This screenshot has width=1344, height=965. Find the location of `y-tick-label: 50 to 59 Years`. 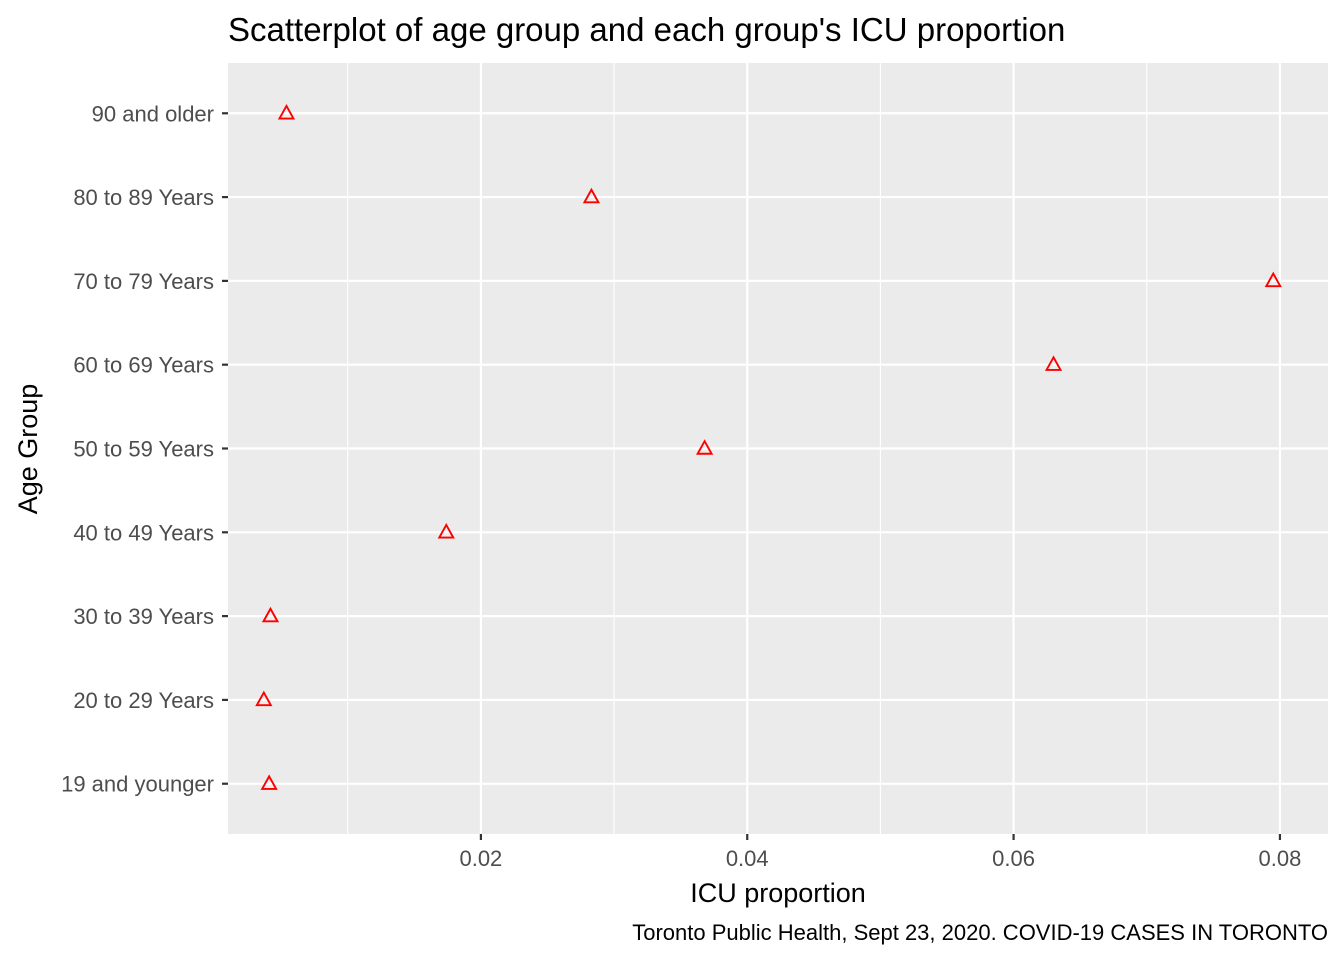

y-tick-label: 50 to 59 Years is located at coordinates (143, 449).